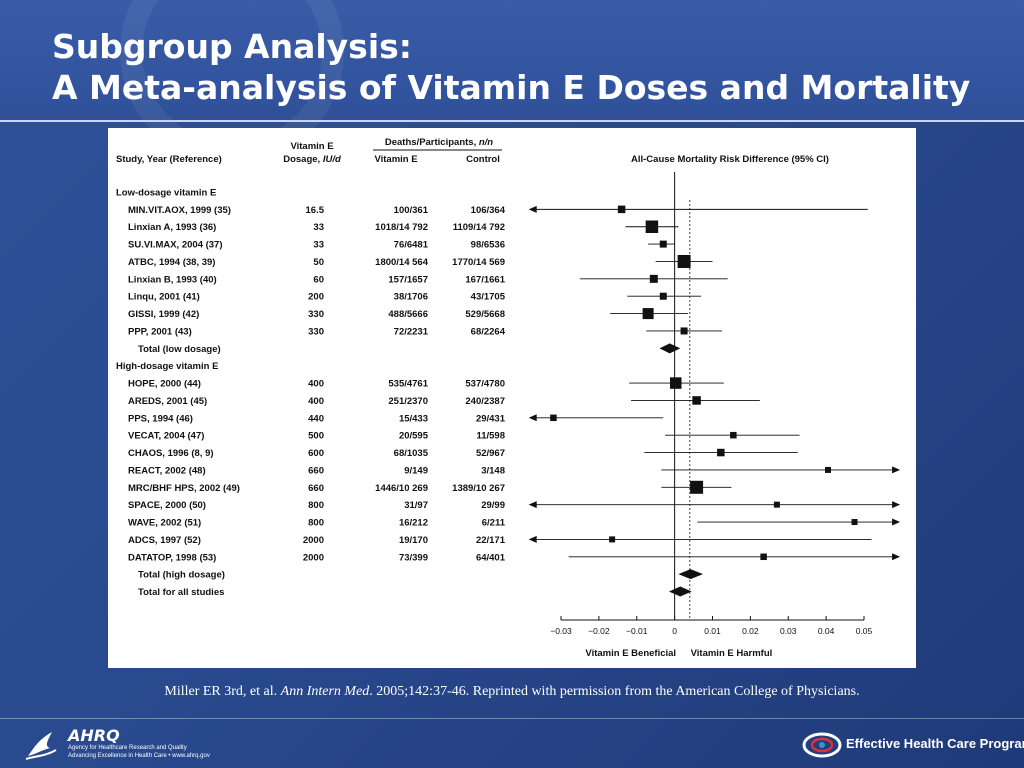  Describe the element at coordinates (493, 505) in the screenshot. I see `study-control-deaths: 29/99` at that location.